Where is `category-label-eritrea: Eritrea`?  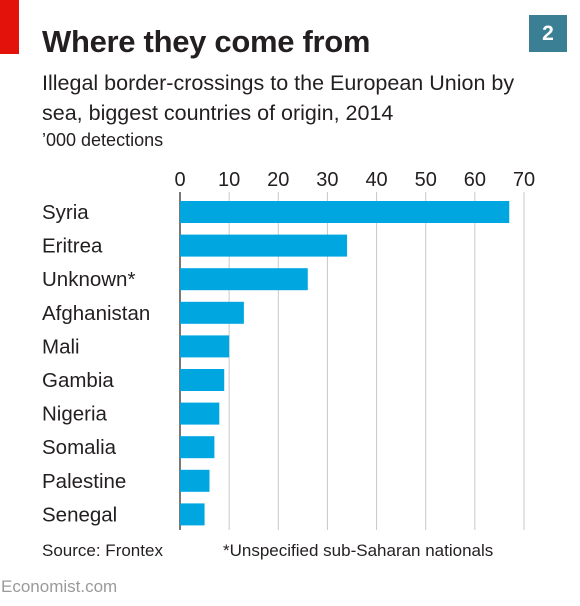 category-label-eritrea: Eritrea is located at coordinates (72, 246).